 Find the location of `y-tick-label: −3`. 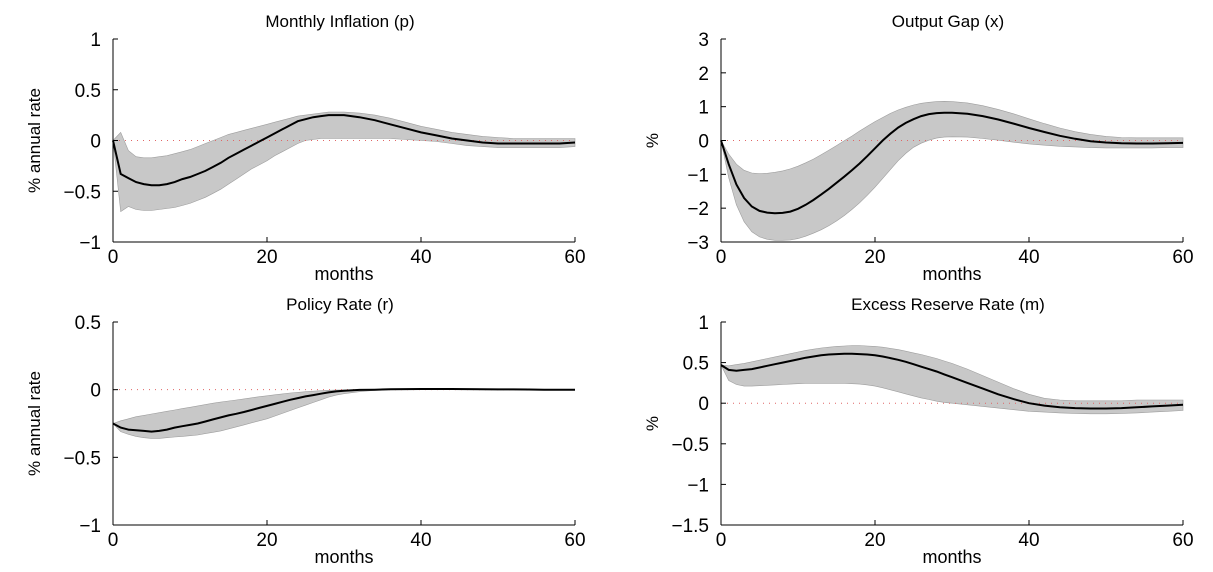

y-tick-label: −3 is located at coordinates (698, 243).